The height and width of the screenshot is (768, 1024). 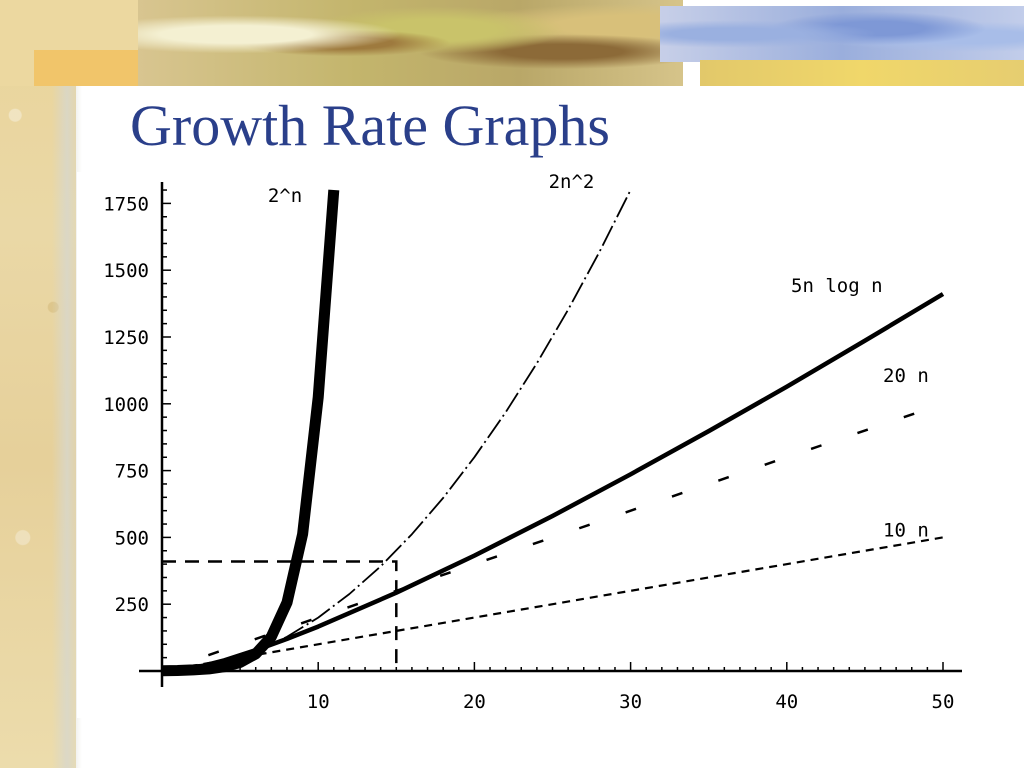 I want to click on y-tick-label: 250, so click(x=132, y=605).